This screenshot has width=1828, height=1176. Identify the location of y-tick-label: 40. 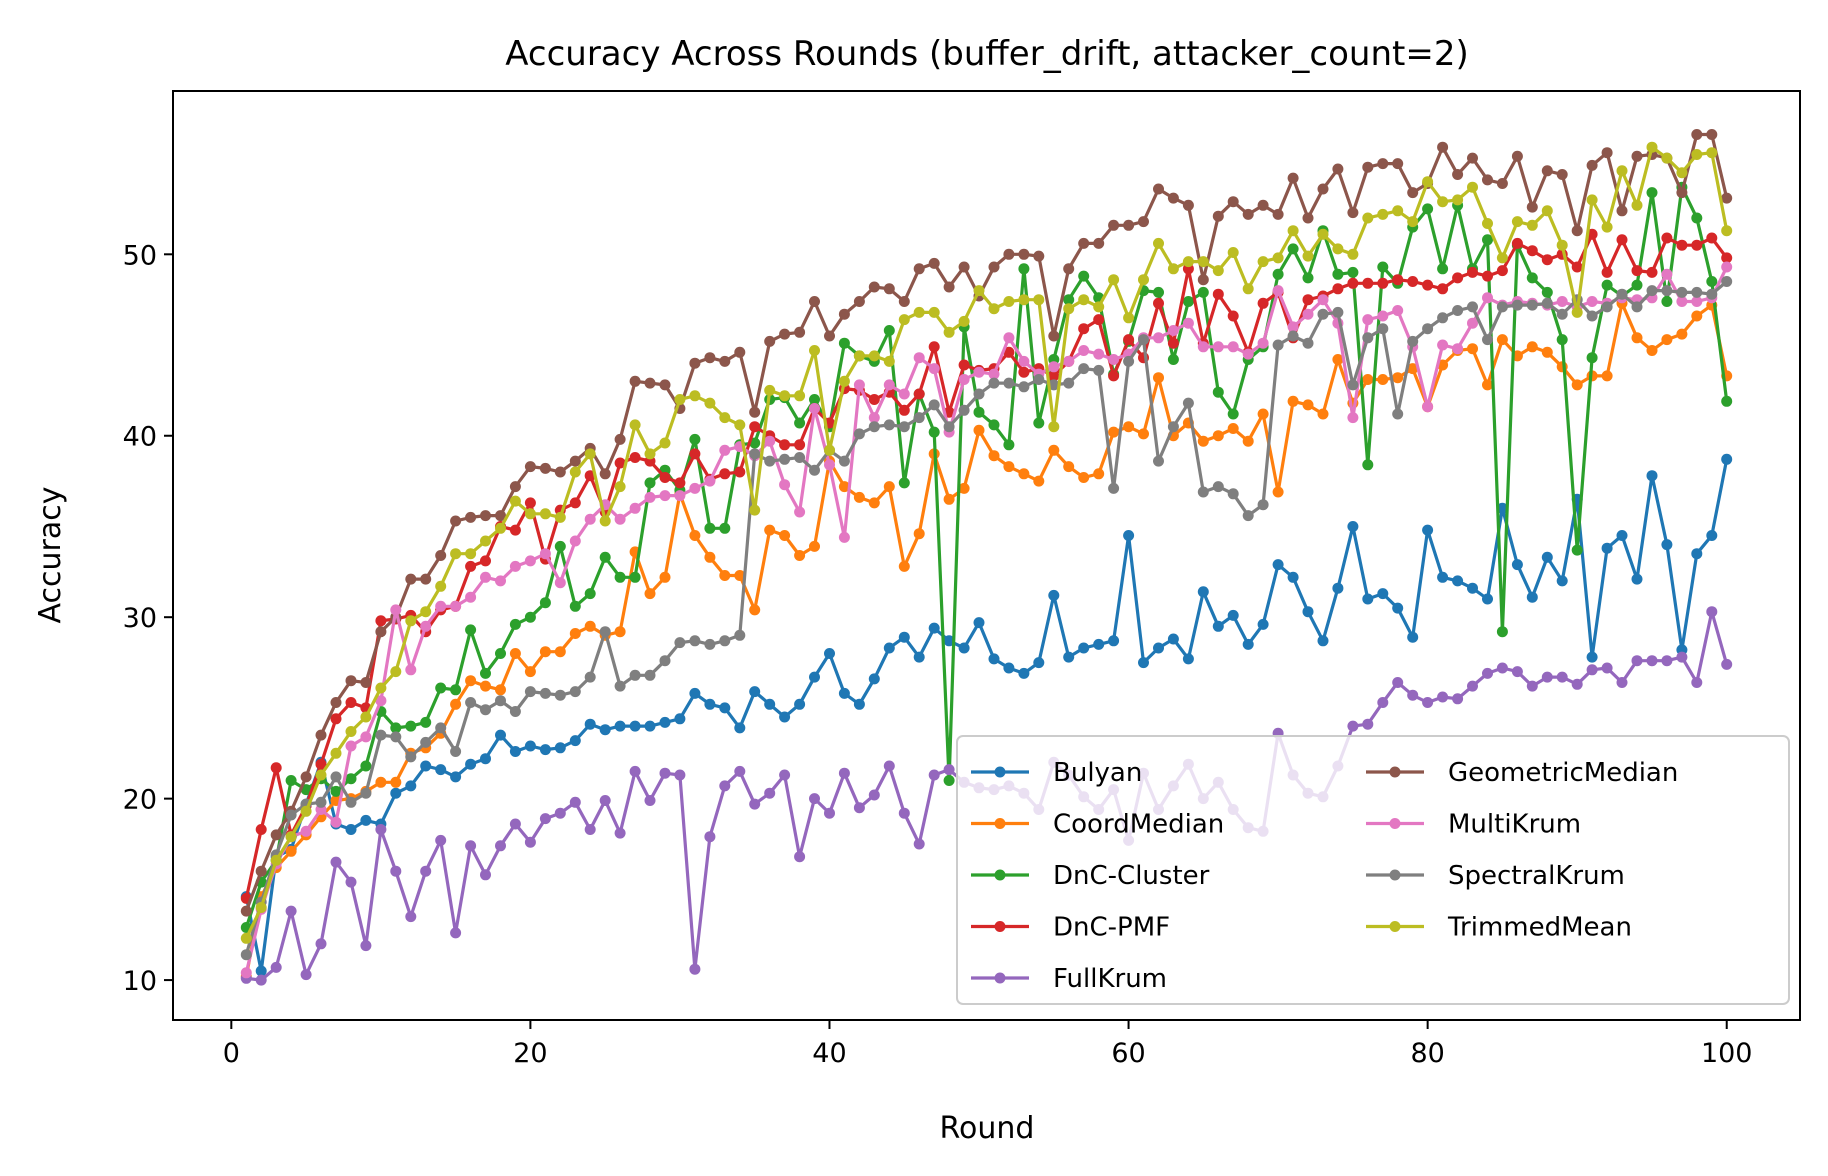
(140, 437).